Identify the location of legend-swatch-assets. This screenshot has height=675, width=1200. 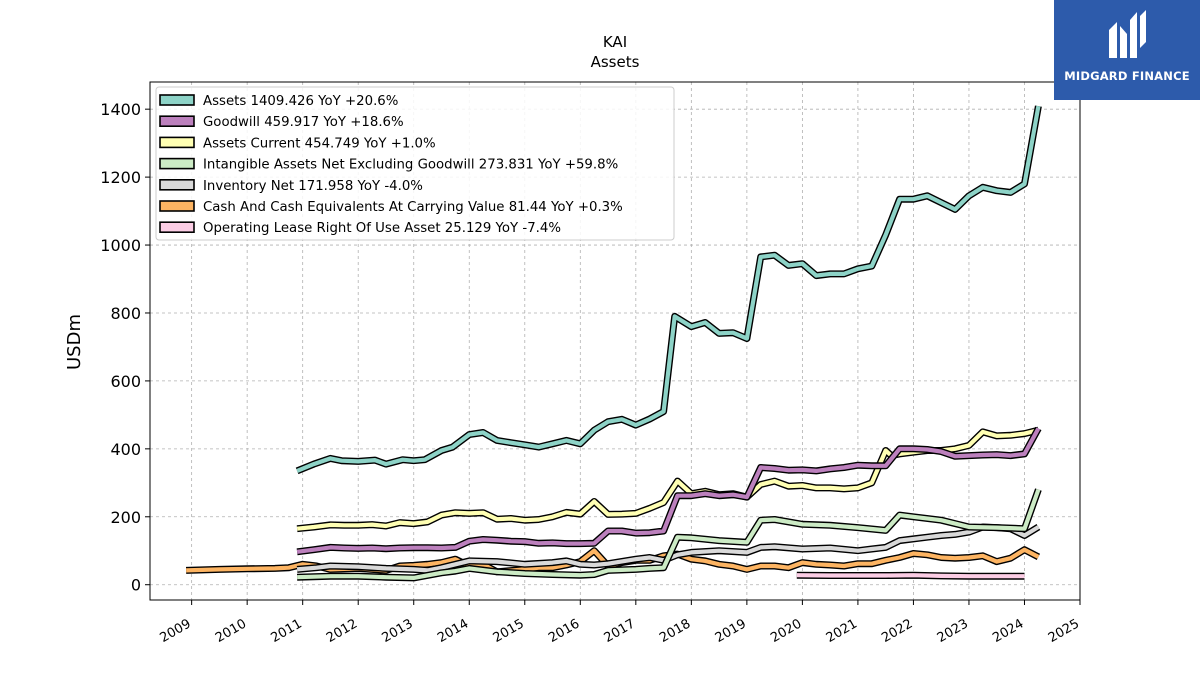
(177, 100).